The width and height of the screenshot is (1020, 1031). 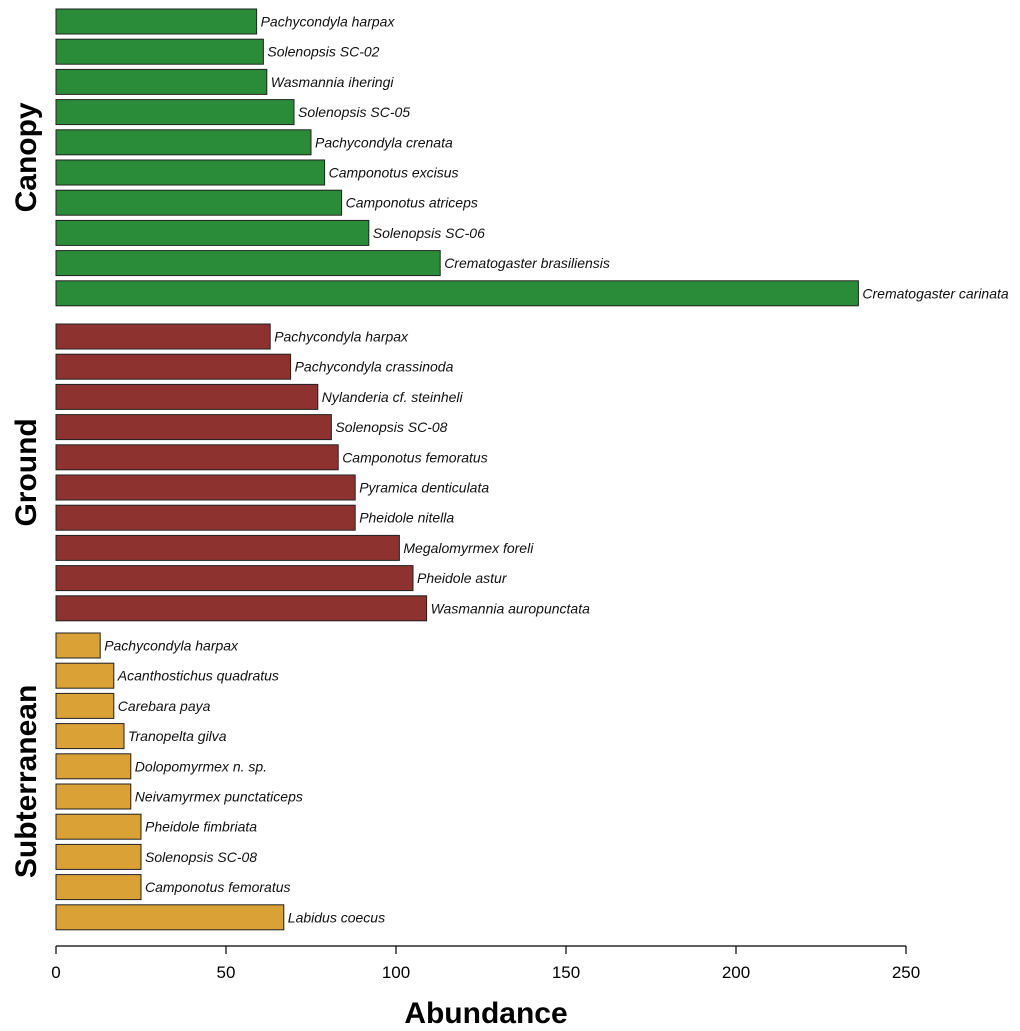 What do you see at coordinates (485, 1013) in the screenshot?
I see `x-axis-title: Abundance` at bounding box center [485, 1013].